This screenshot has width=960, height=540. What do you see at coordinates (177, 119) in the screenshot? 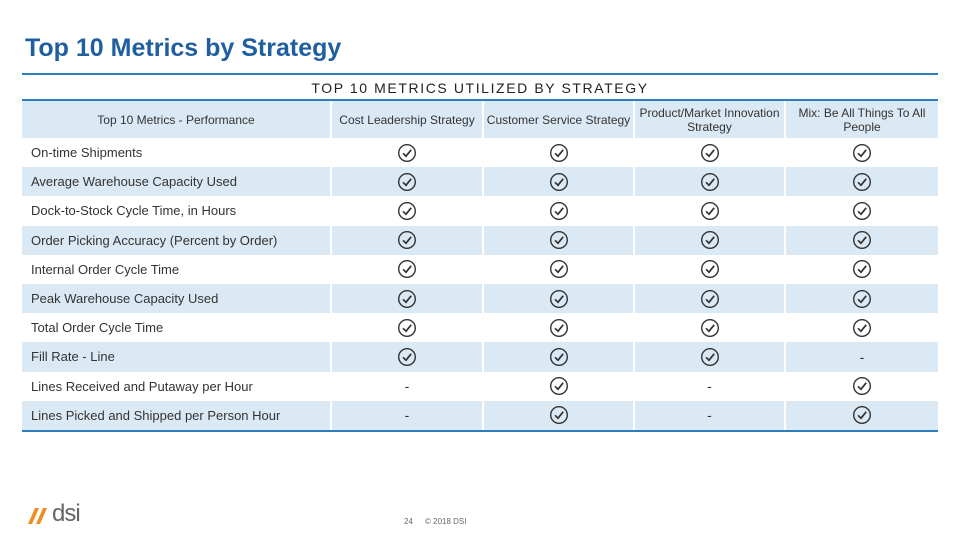
I see `column-header: Top 10 Metrics - Performance` at bounding box center [177, 119].